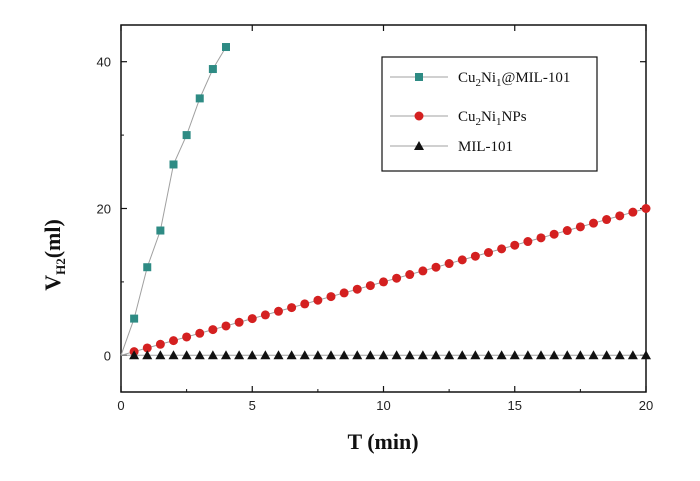 Image resolution: width=700 pixels, height=481 pixels. What do you see at coordinates (104, 62) in the screenshot?
I see `y-tick-label: 40` at bounding box center [104, 62].